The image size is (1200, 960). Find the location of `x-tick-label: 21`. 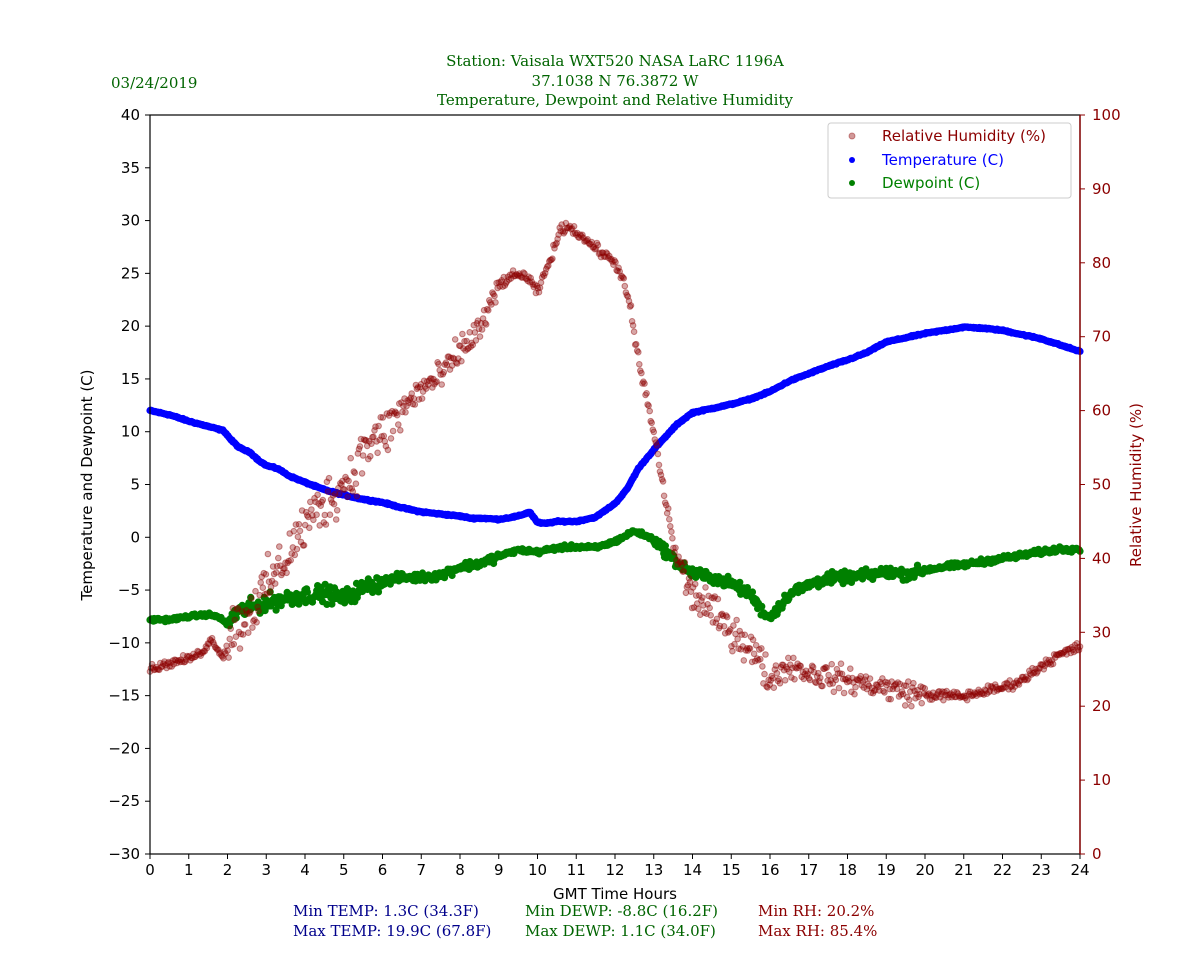

x-tick-label: 21 is located at coordinates (963, 870).